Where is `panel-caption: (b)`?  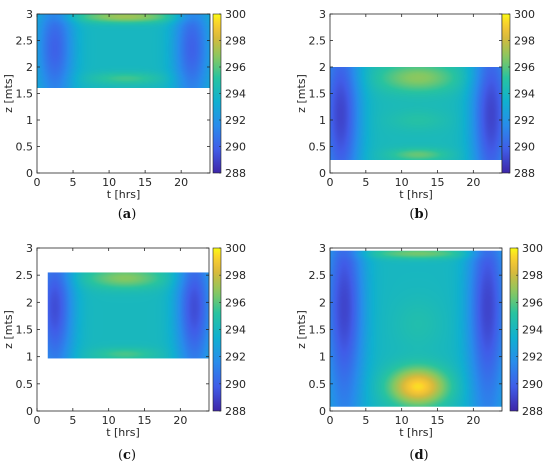 panel-caption: (b) is located at coordinates (418, 214).